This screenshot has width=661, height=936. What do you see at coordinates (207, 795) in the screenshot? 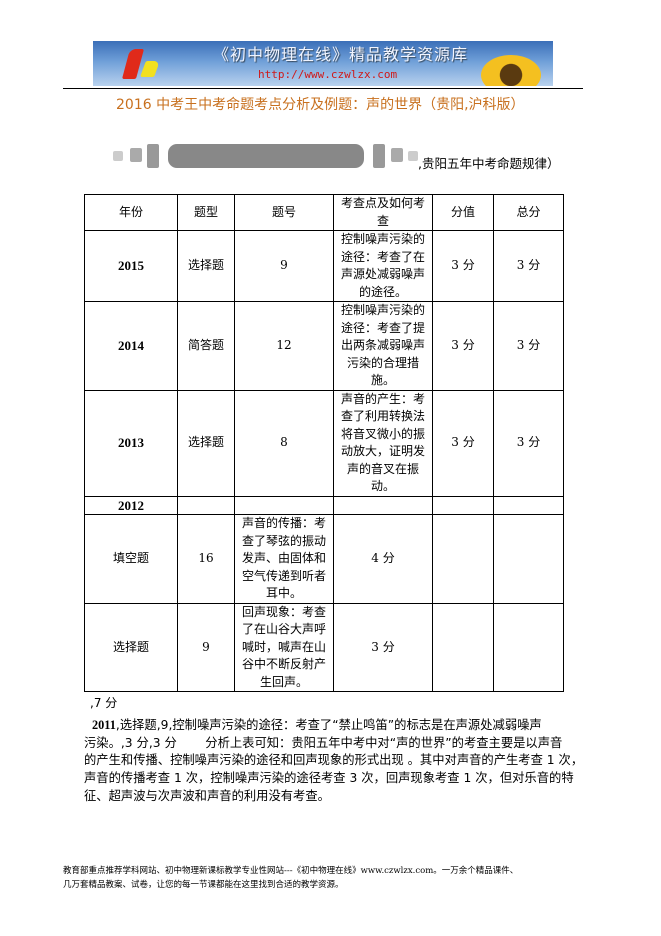
I see `paragraph-line: 征、超声波与次声波和声音的利用没有考查。` at bounding box center [207, 795].